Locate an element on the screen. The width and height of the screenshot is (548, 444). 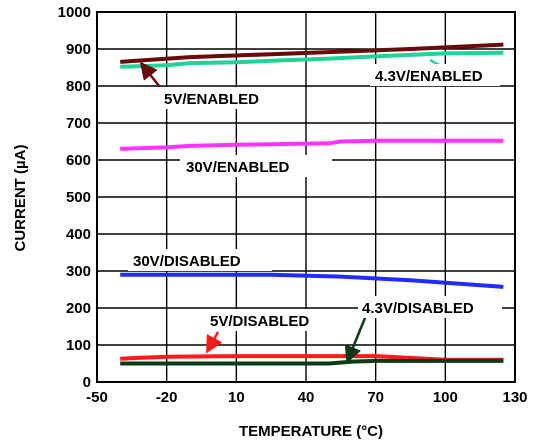
x-tick-label: 130 is located at coordinates (514, 397).